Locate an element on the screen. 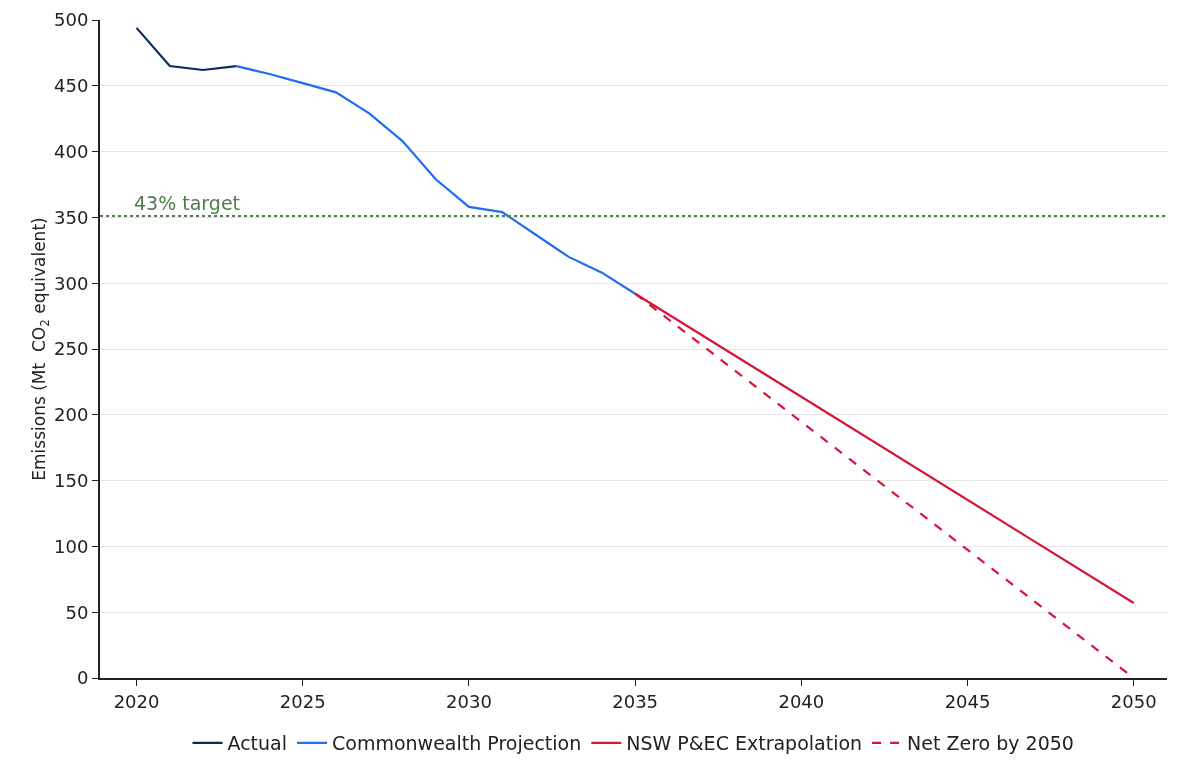 This screenshot has width=1177, height=772. legend-label: NSW P&EC Extrapolation is located at coordinates (744, 743).